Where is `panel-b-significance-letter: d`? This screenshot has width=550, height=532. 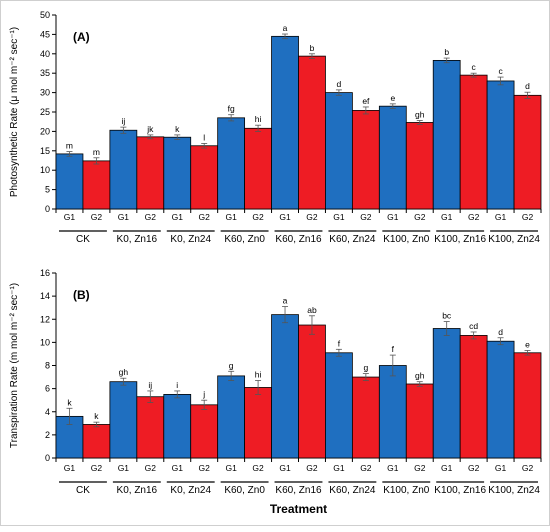 panel-b-significance-letter: d is located at coordinates (500, 332).